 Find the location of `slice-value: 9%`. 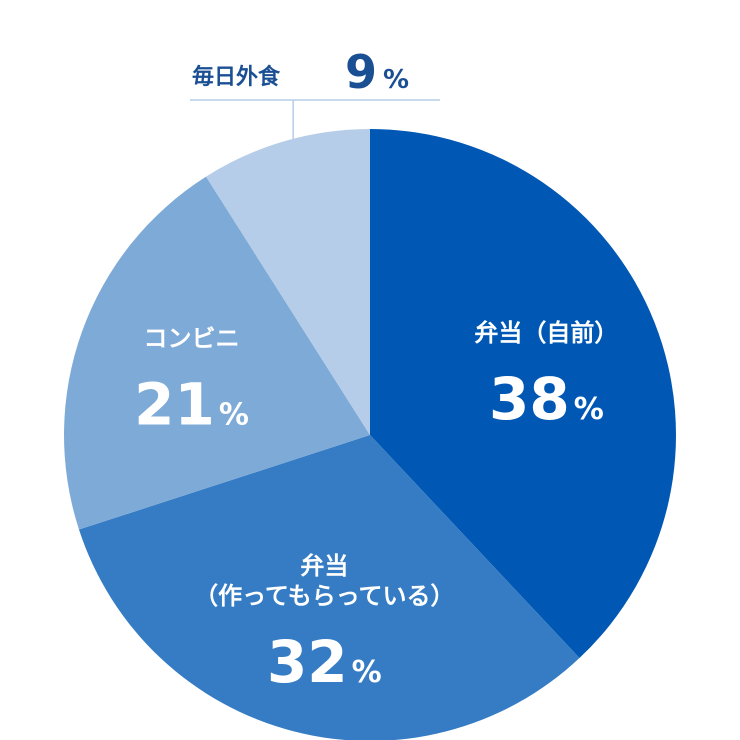

slice-value: 9% is located at coordinates (377, 72).